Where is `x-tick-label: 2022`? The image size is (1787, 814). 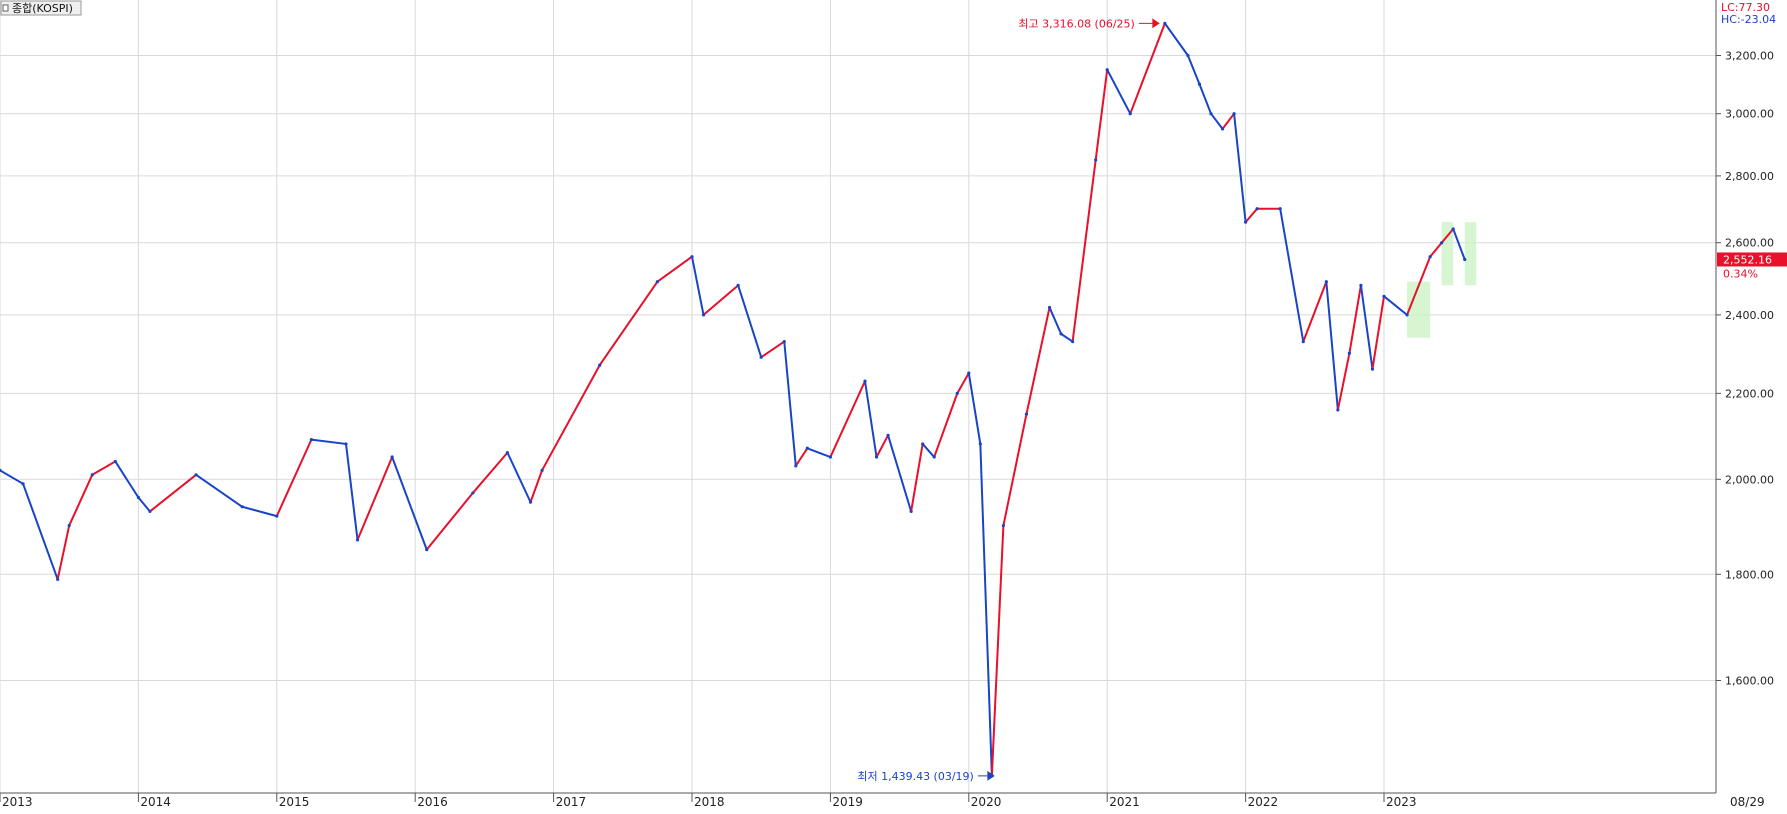
x-tick-label: 2022 is located at coordinates (1263, 802).